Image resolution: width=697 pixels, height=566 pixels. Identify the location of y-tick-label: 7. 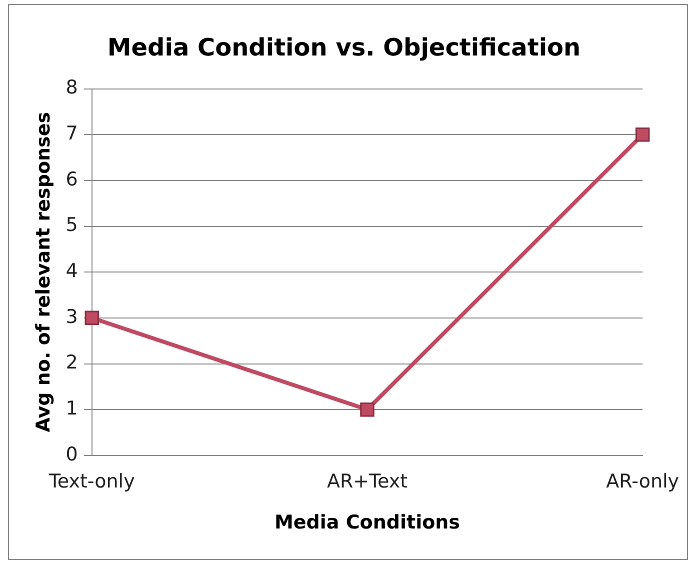
(72, 133).